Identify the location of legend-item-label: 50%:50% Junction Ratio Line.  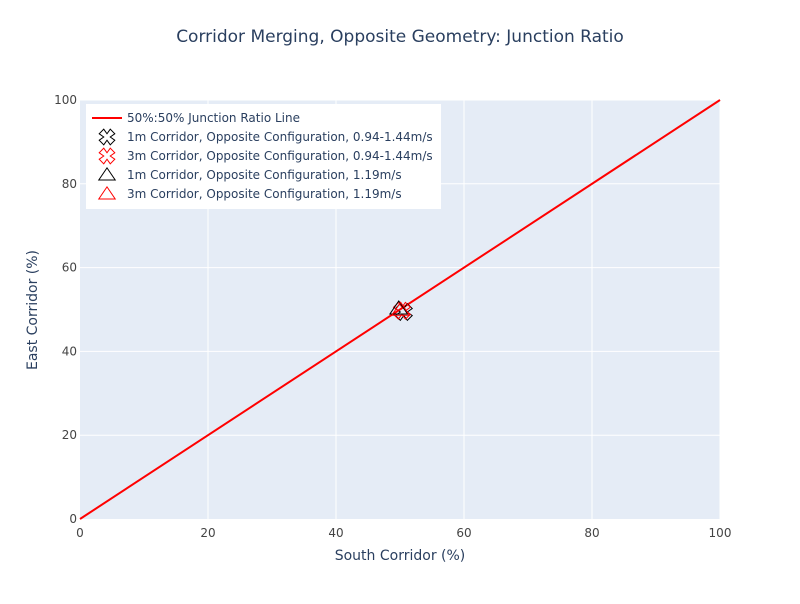
(213, 118).